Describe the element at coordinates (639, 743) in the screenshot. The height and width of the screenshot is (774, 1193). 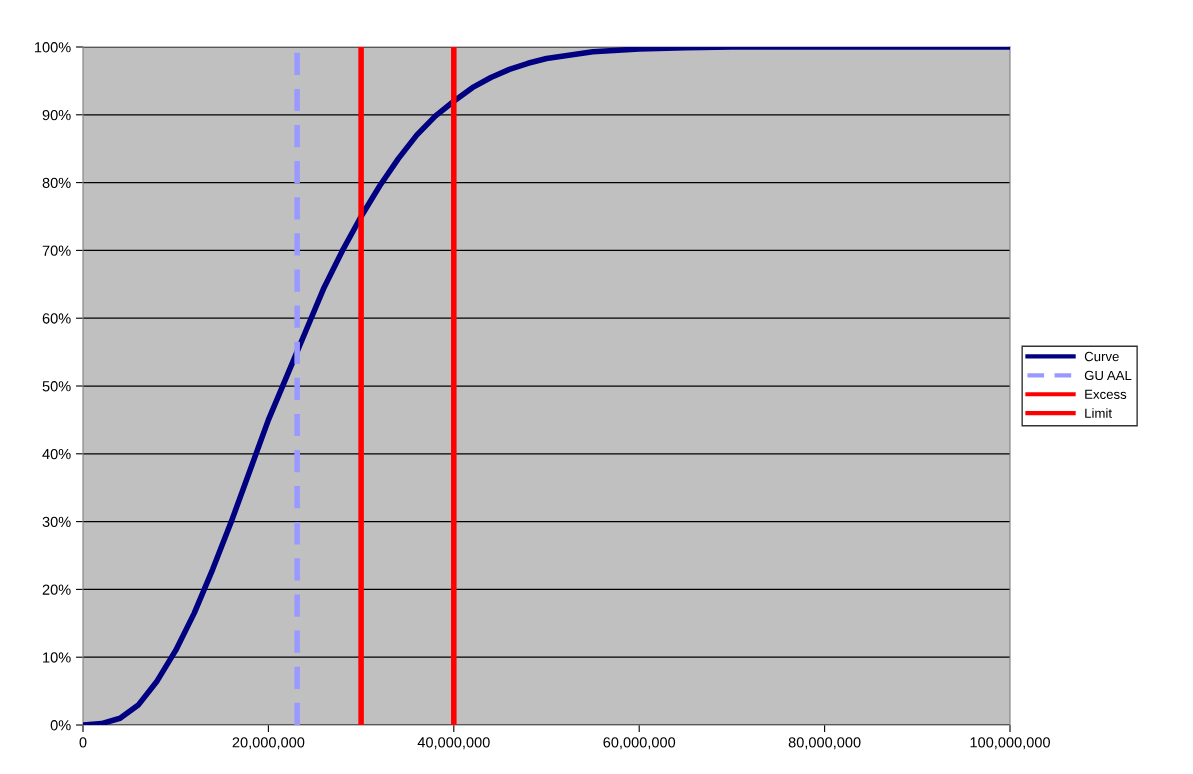
I see `x-tick-label: 60,000,000` at that location.